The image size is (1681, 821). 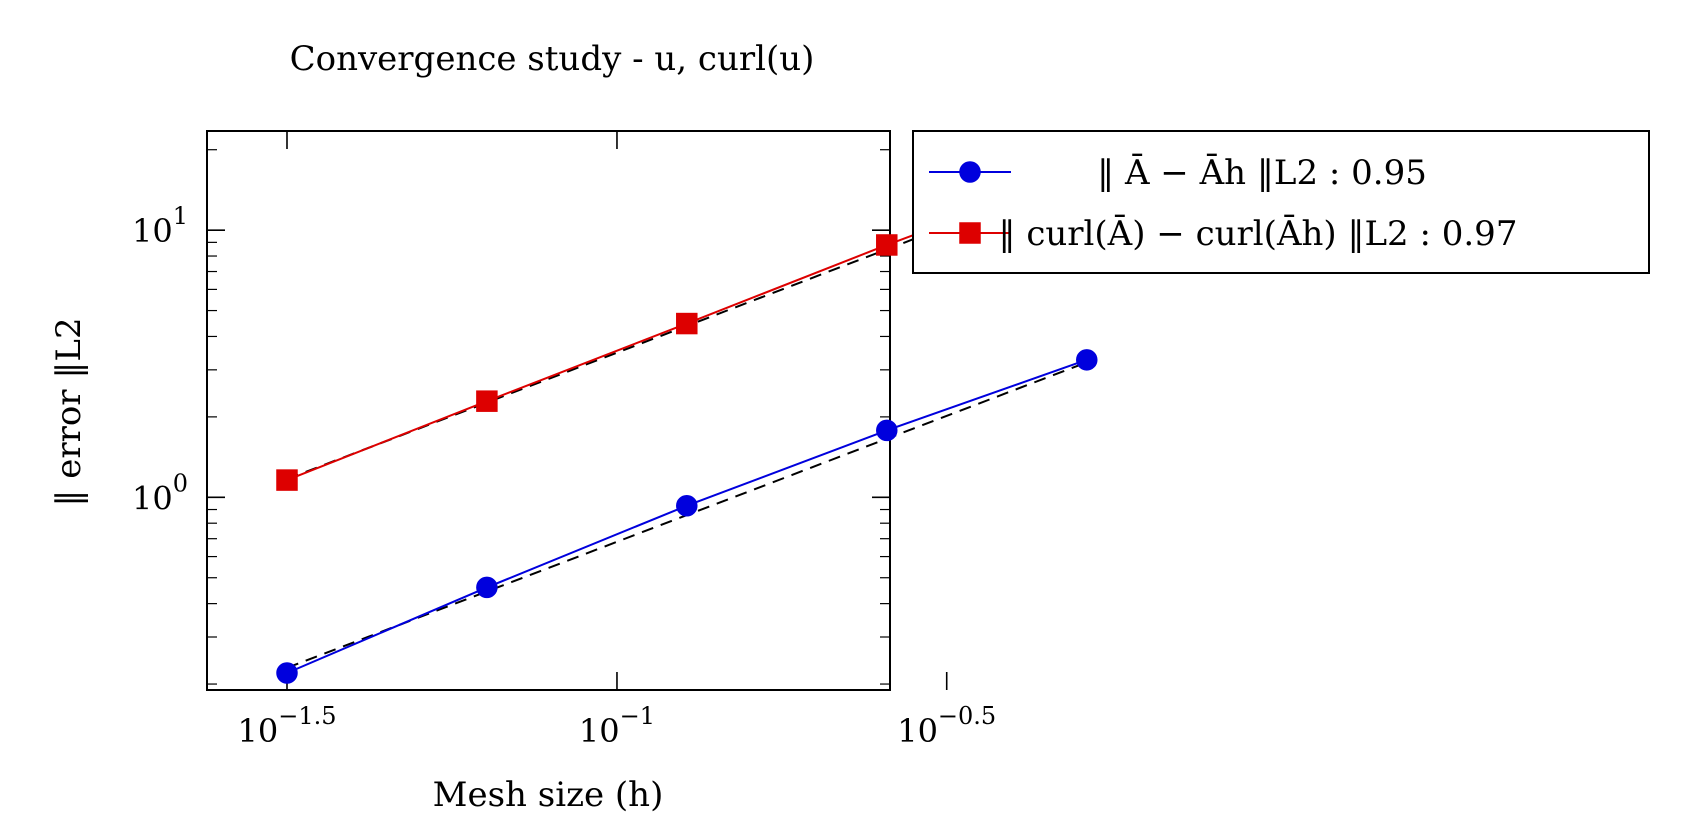 I want to click on x-tick-label: 10−0.5, so click(x=946, y=726).